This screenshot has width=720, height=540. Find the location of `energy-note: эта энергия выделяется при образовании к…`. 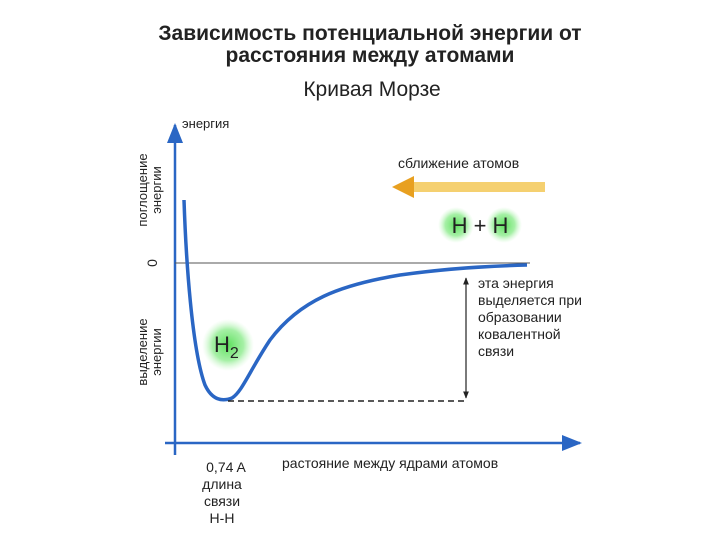

energy-note: эта энергия выделяется при образовании к… is located at coordinates (530, 317).